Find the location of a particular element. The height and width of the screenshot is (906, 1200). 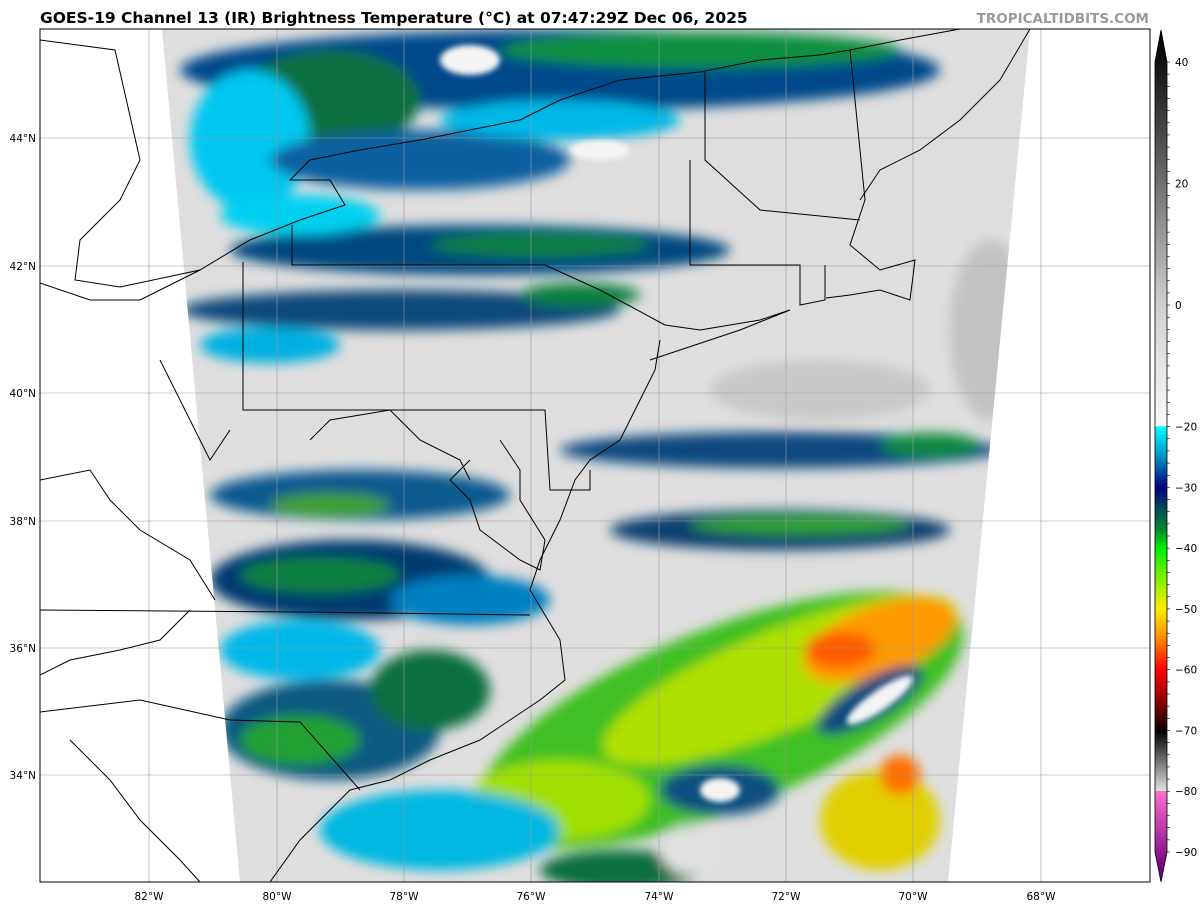

colorbar-tick-label: −50 is located at coordinates (1186, 610).